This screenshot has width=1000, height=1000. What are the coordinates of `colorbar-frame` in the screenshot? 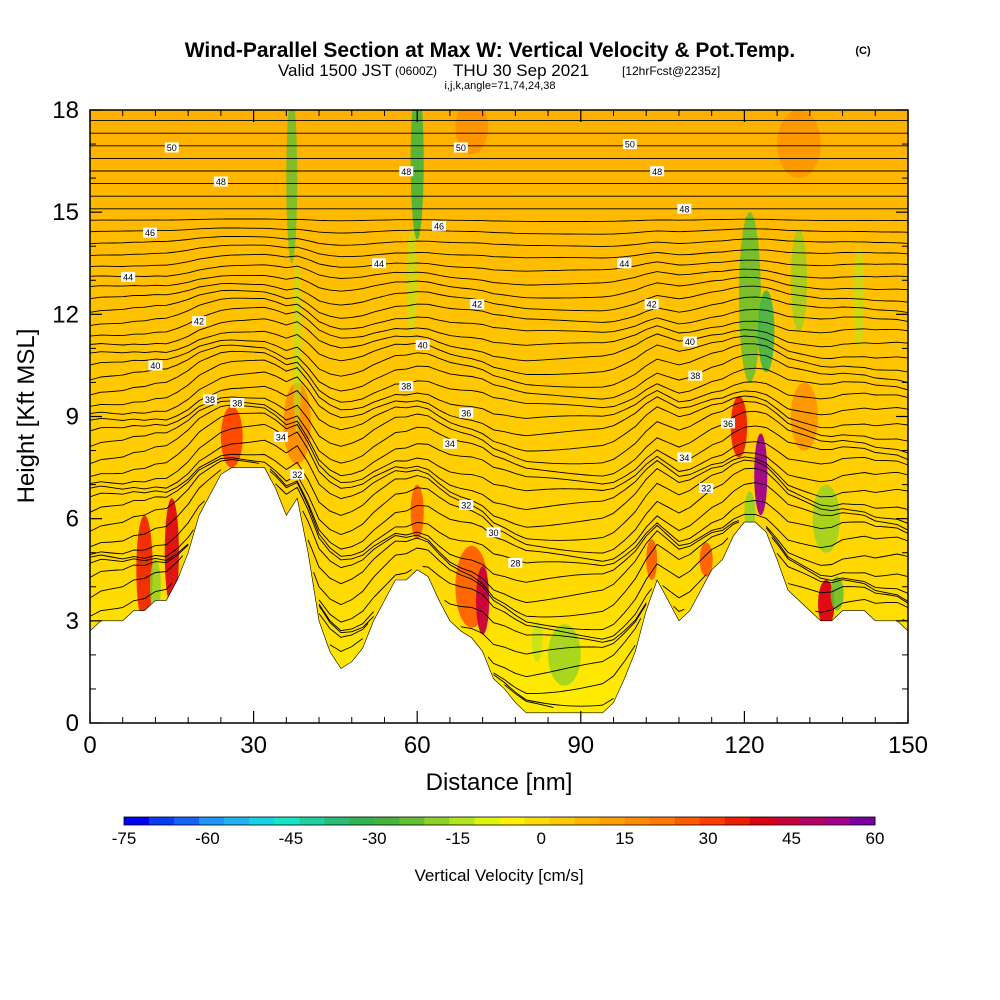 It's located at (499, 821).